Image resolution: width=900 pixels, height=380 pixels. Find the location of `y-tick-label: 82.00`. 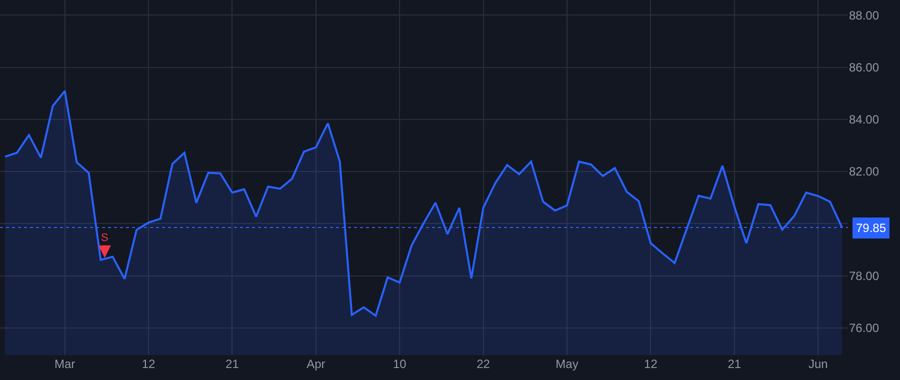

y-tick-label: 82.00 is located at coordinates (864, 171).